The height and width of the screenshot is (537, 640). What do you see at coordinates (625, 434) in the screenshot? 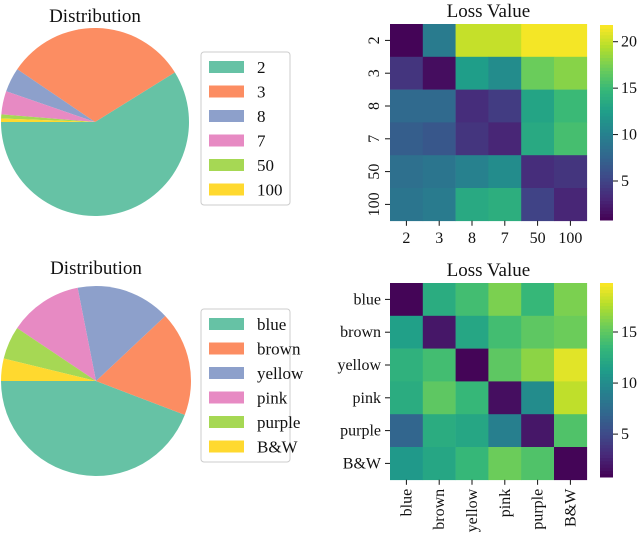
I see `colorbar-tick-label: 5` at bounding box center [625, 434].